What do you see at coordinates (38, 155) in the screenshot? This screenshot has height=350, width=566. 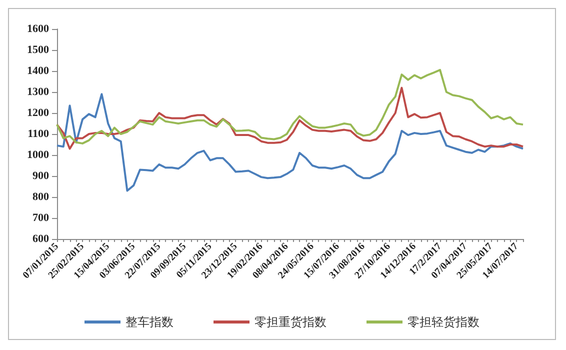 I see `y-tick-label: 1000` at bounding box center [38, 155].